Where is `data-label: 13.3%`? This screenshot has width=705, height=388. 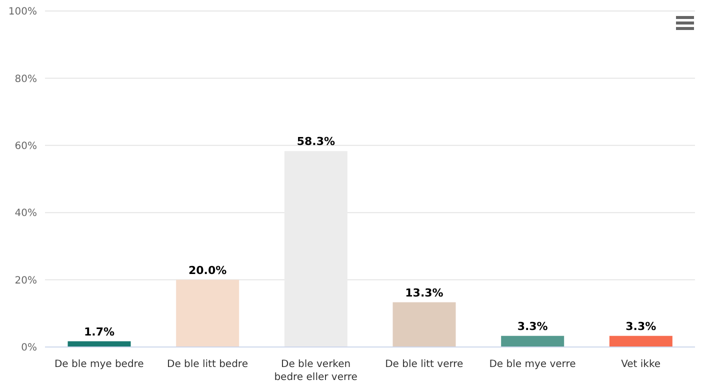
data-label: 13.3% is located at coordinates (424, 293).